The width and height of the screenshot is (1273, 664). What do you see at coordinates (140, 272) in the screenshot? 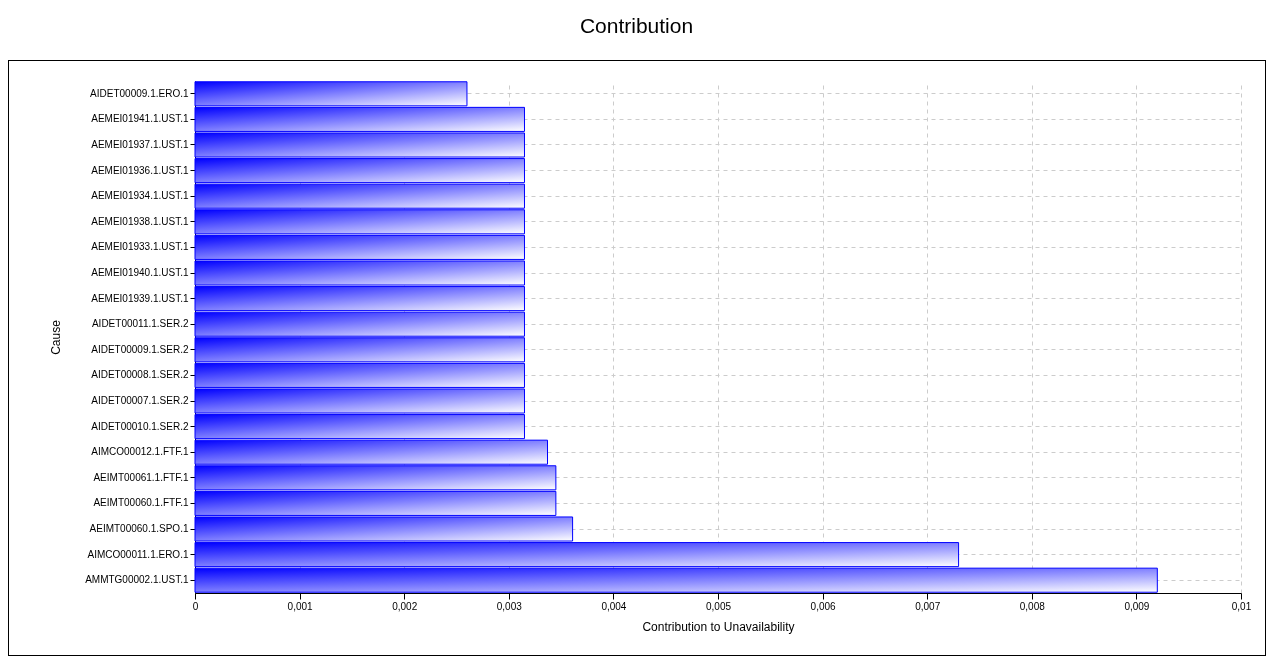
I see `y-tick-label: AEMEI01940.1.UST.1` at bounding box center [140, 272].